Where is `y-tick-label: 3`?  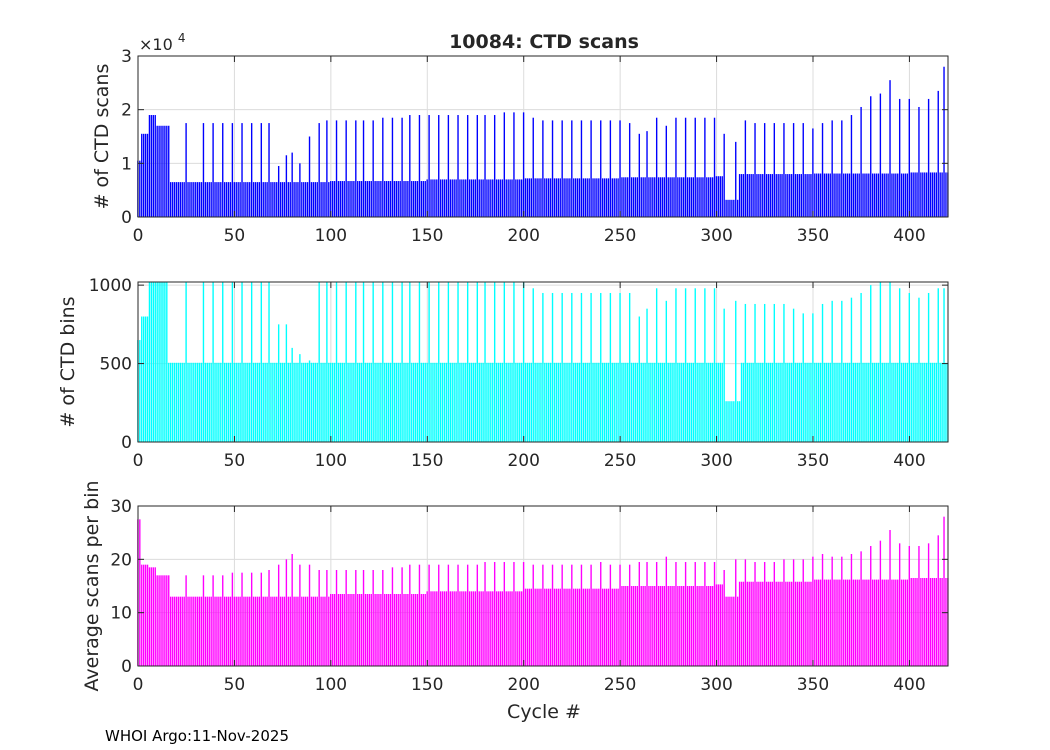
y-tick-label: 3 is located at coordinates (126, 57).